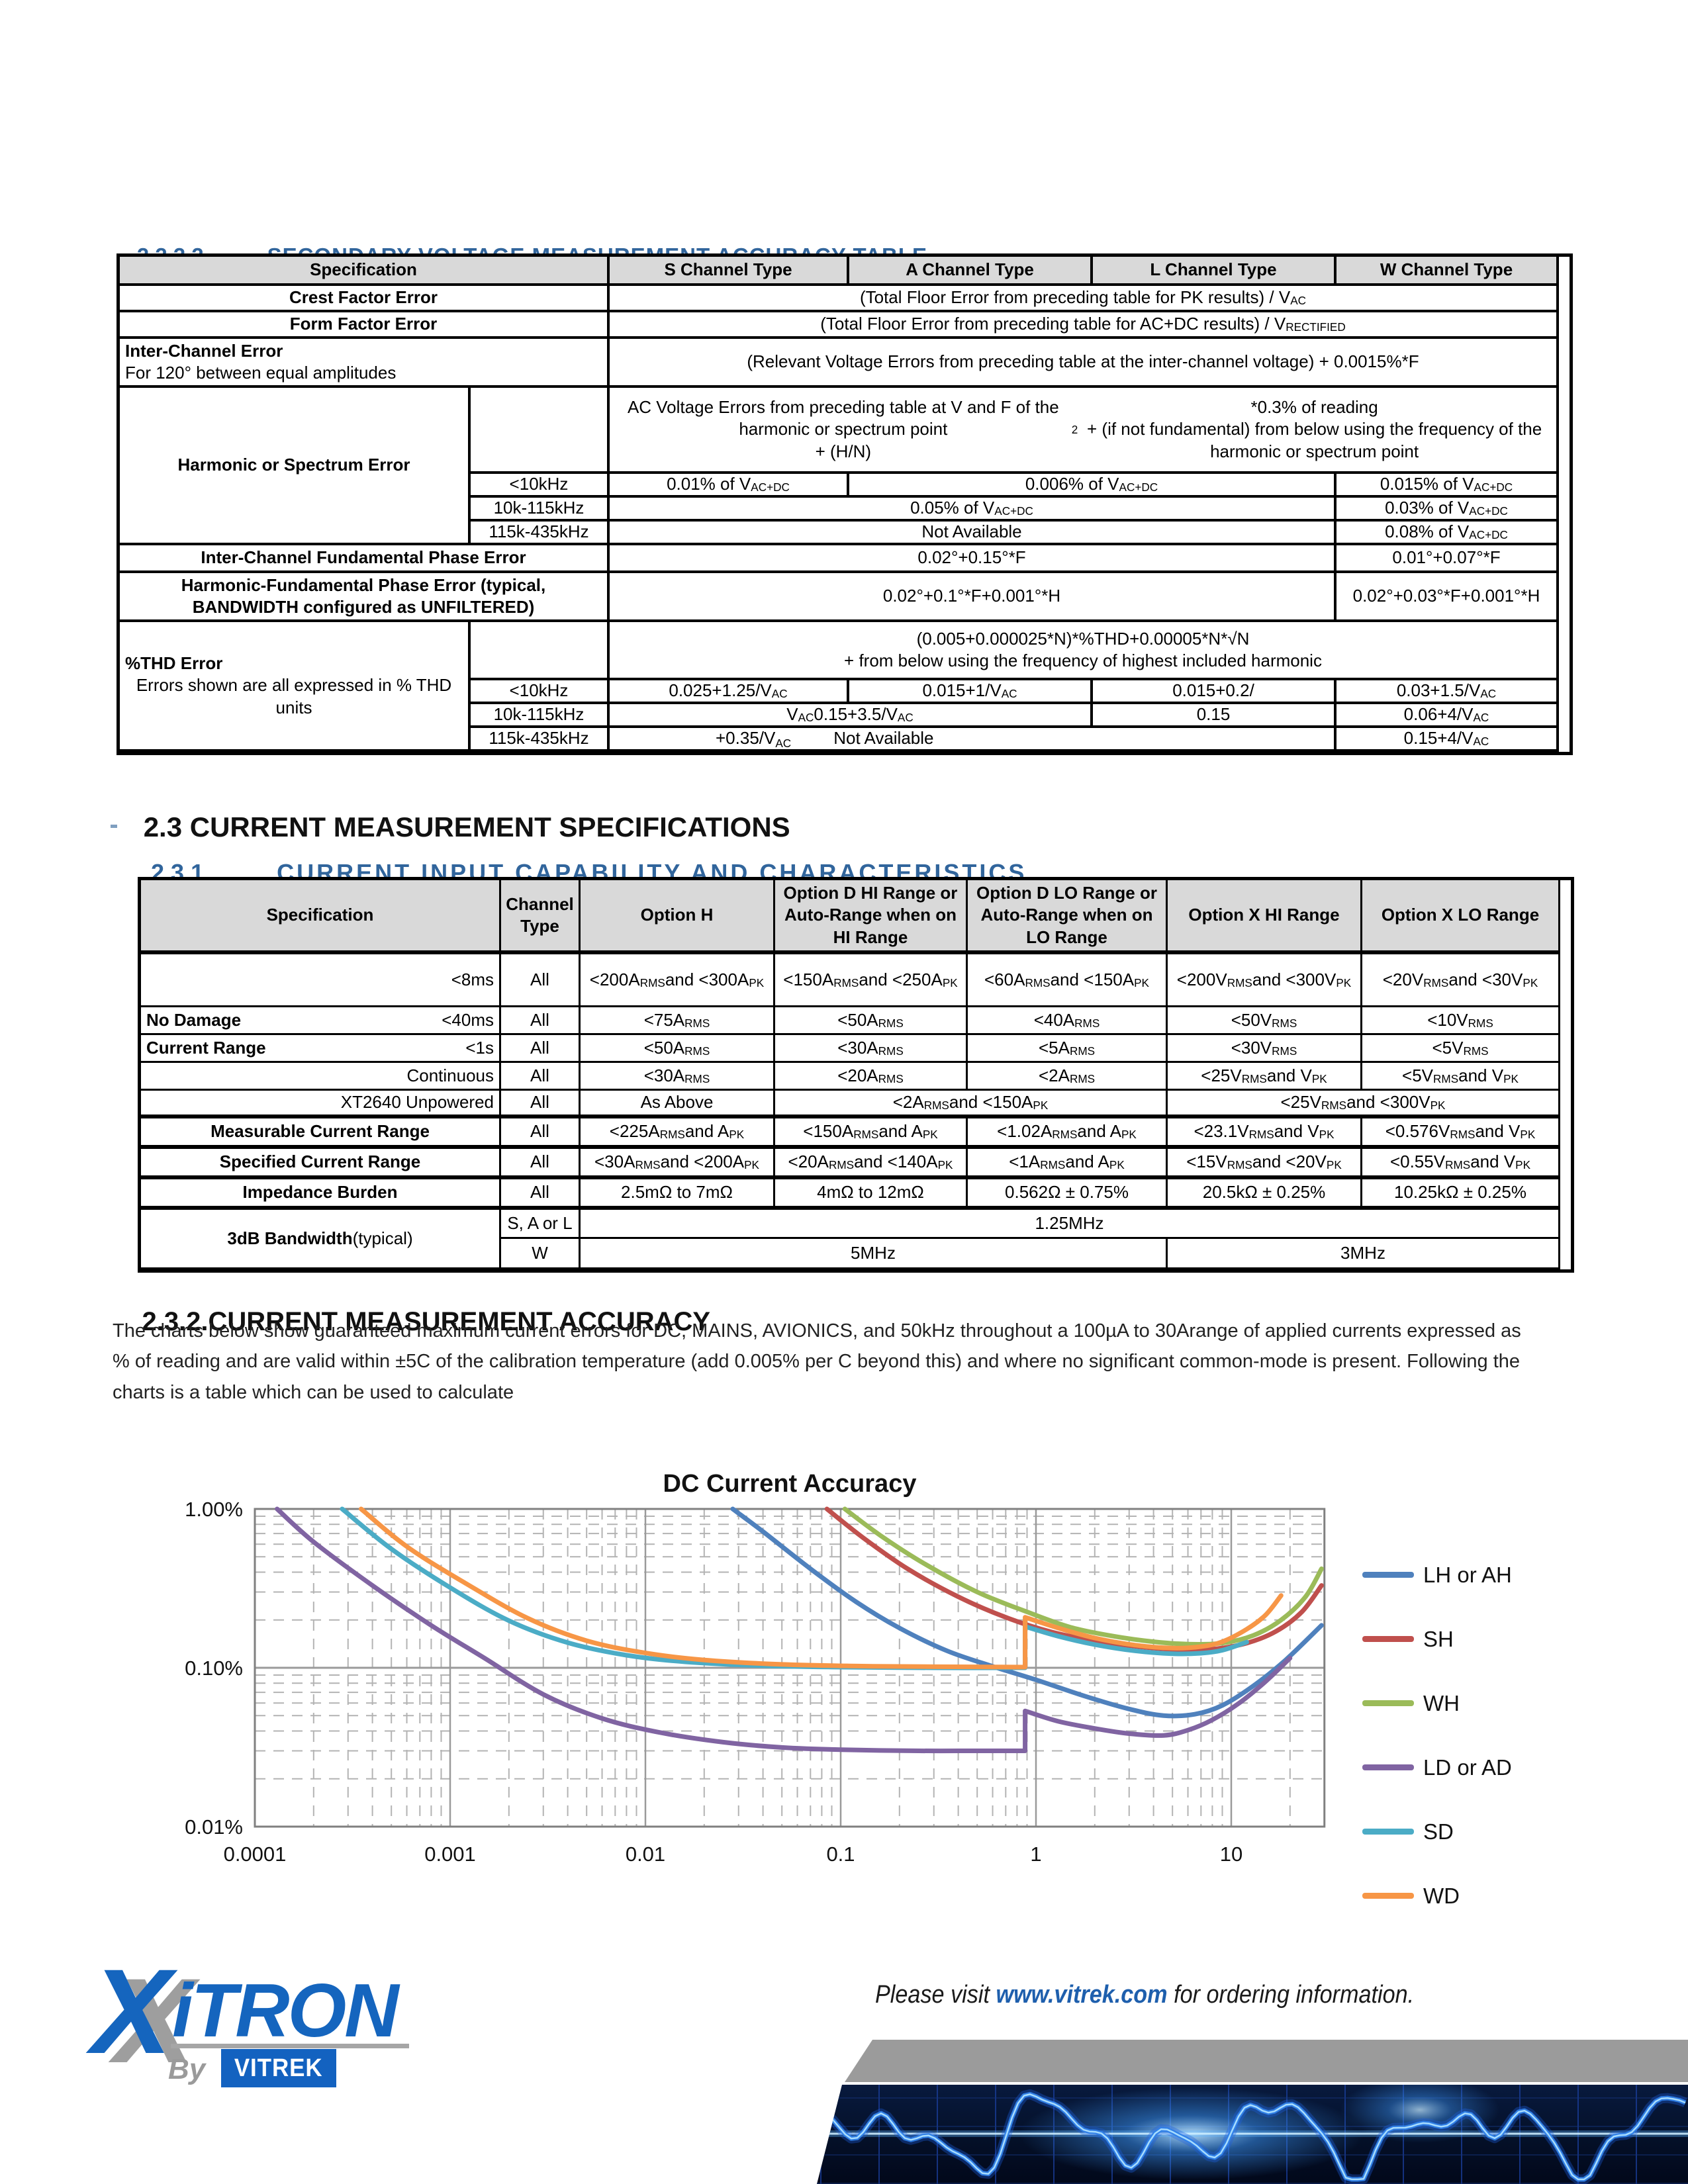 Image resolution: width=1688 pixels, height=2184 pixels. Describe the element at coordinates (790, 1484) in the screenshot. I see `chart-title: DC Current Accuracy` at that location.